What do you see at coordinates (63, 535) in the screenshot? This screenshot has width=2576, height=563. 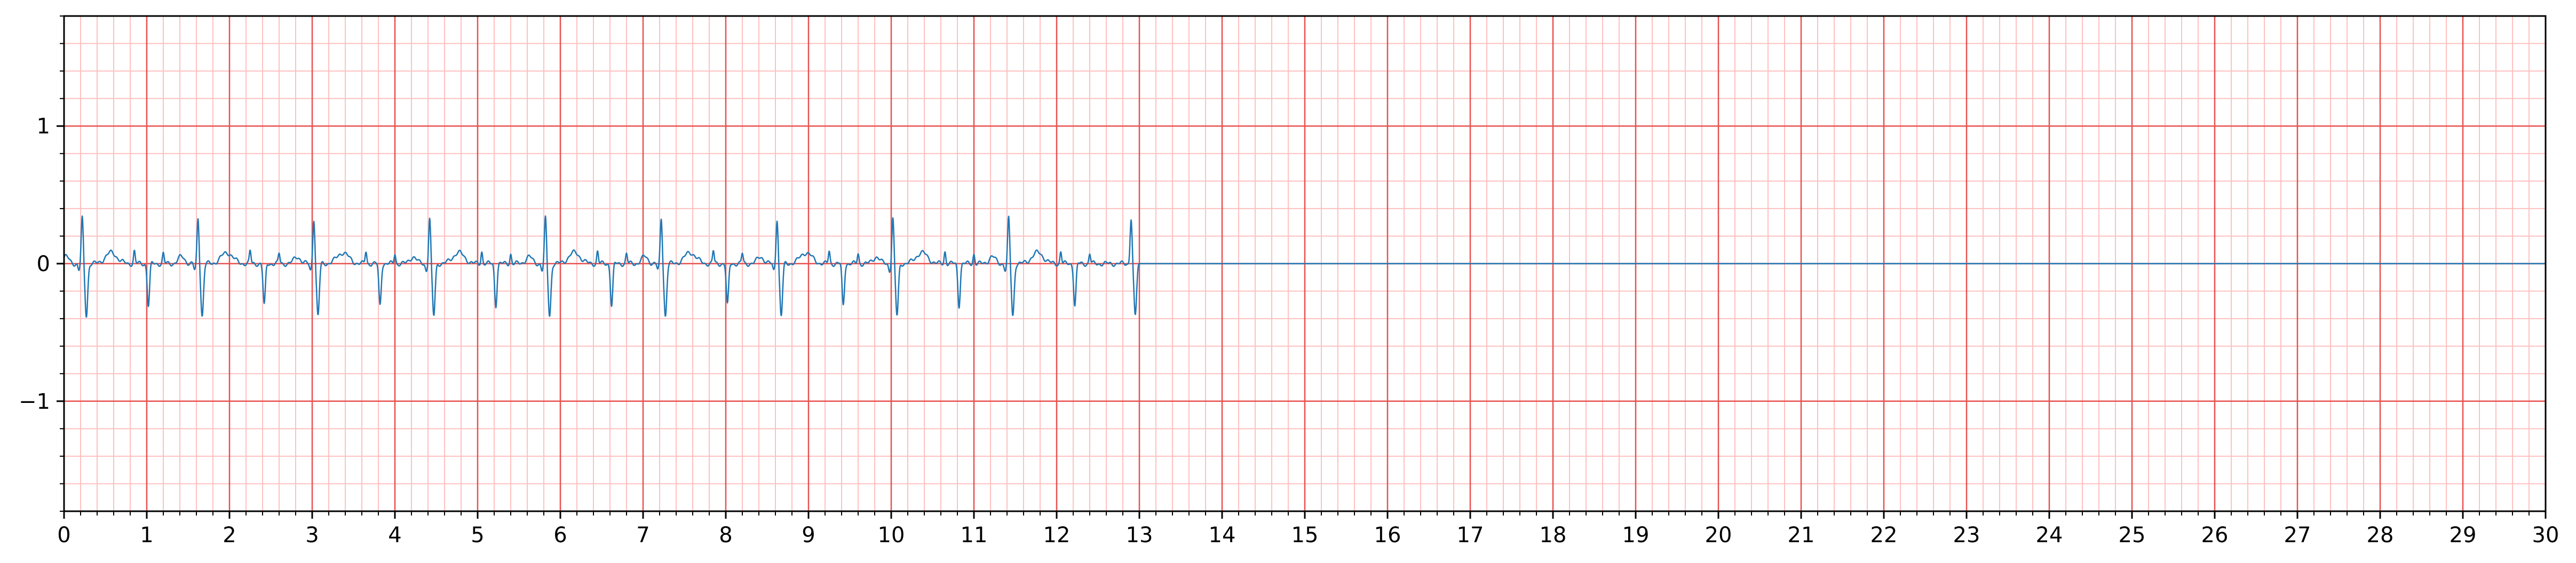 I see `x-tick-label: 0` at bounding box center [63, 535].